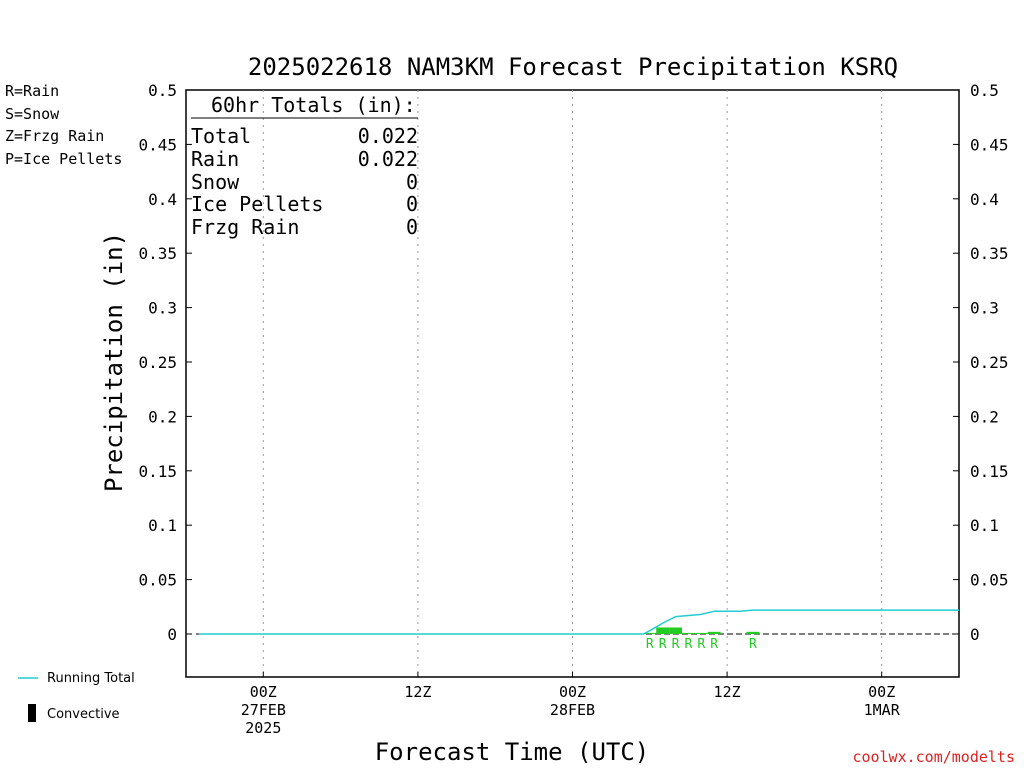 The height and width of the screenshot is (768, 1024). I want to click on totals-rain-value: 0.022, so click(388, 159).